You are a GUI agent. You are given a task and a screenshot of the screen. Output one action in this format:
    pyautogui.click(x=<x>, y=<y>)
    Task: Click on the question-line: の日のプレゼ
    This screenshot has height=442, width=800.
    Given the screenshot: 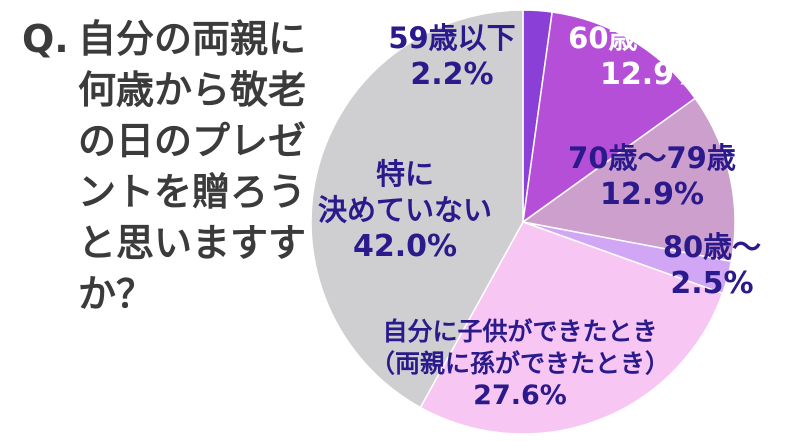 What is the action you would take?
    pyautogui.click(x=192, y=141)
    